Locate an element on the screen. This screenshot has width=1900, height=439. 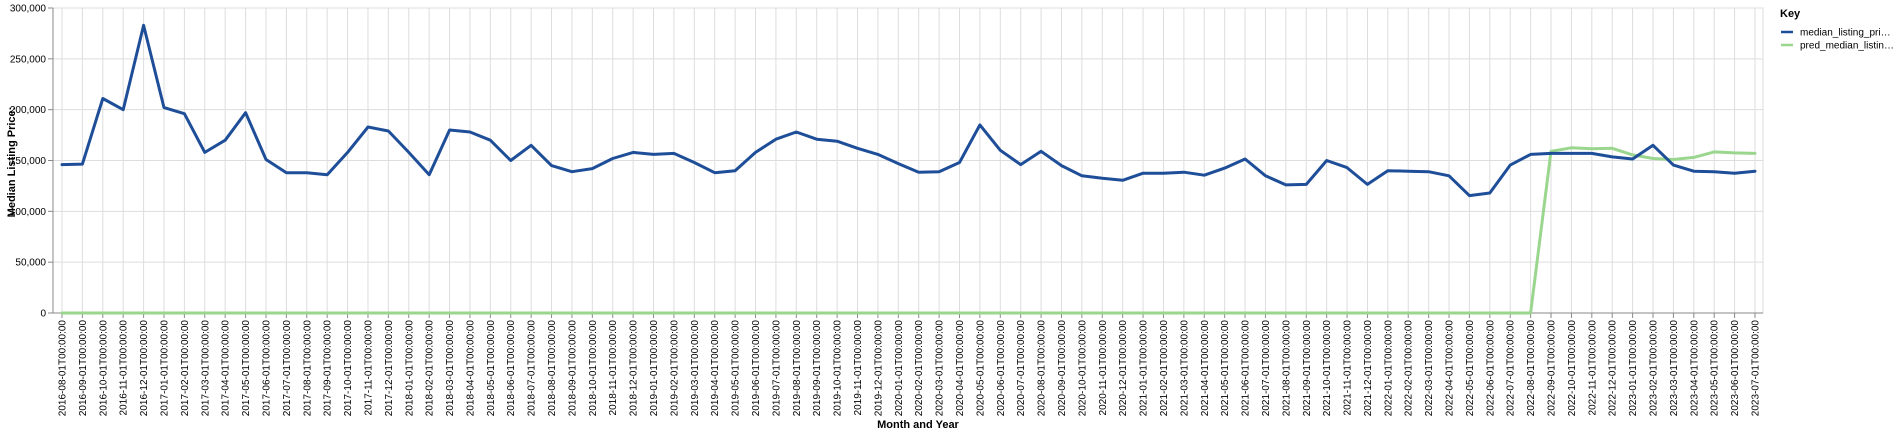
y-axis-title: Median Listing Price: is located at coordinates (12, 162).